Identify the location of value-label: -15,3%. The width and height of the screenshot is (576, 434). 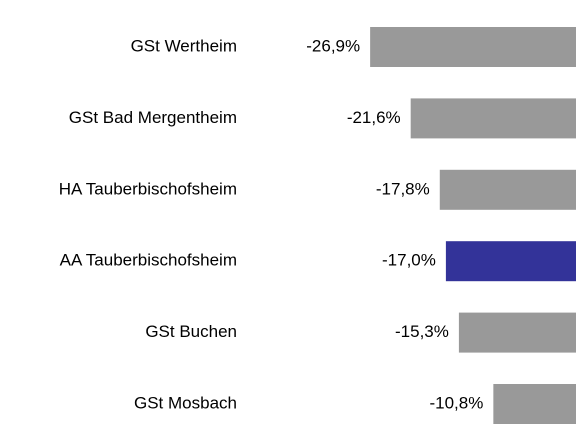
(422, 331).